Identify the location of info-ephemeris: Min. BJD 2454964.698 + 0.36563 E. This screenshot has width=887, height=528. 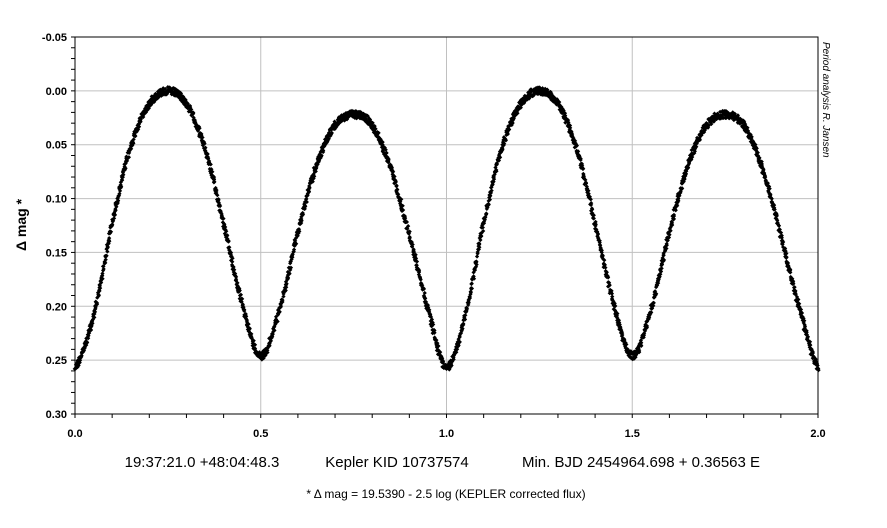
(641, 462).